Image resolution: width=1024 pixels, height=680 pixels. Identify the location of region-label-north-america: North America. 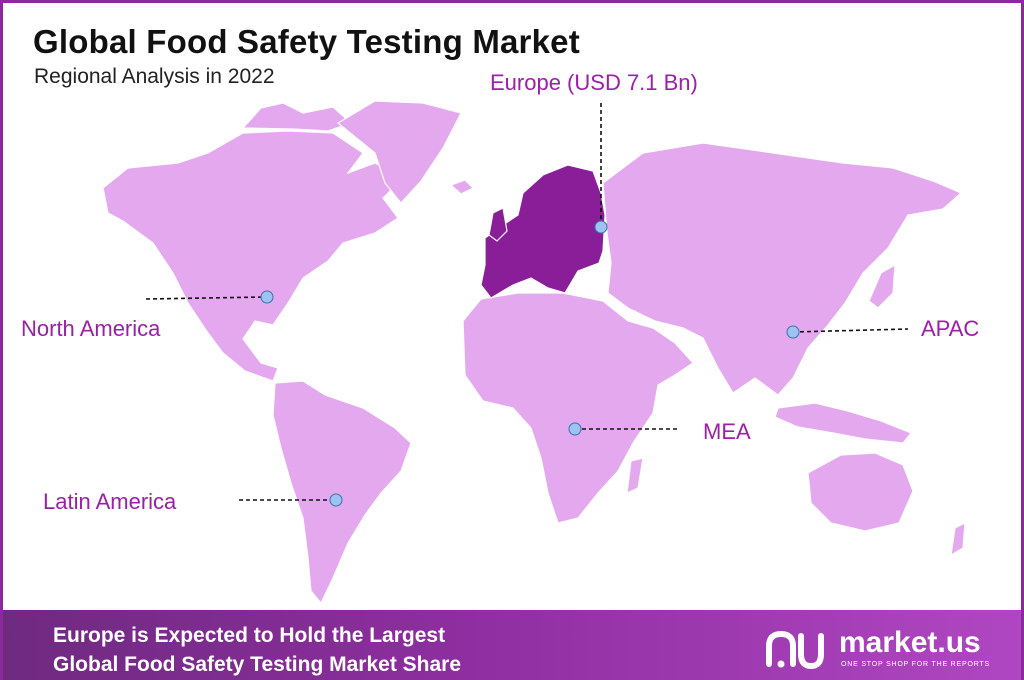
(91, 328).